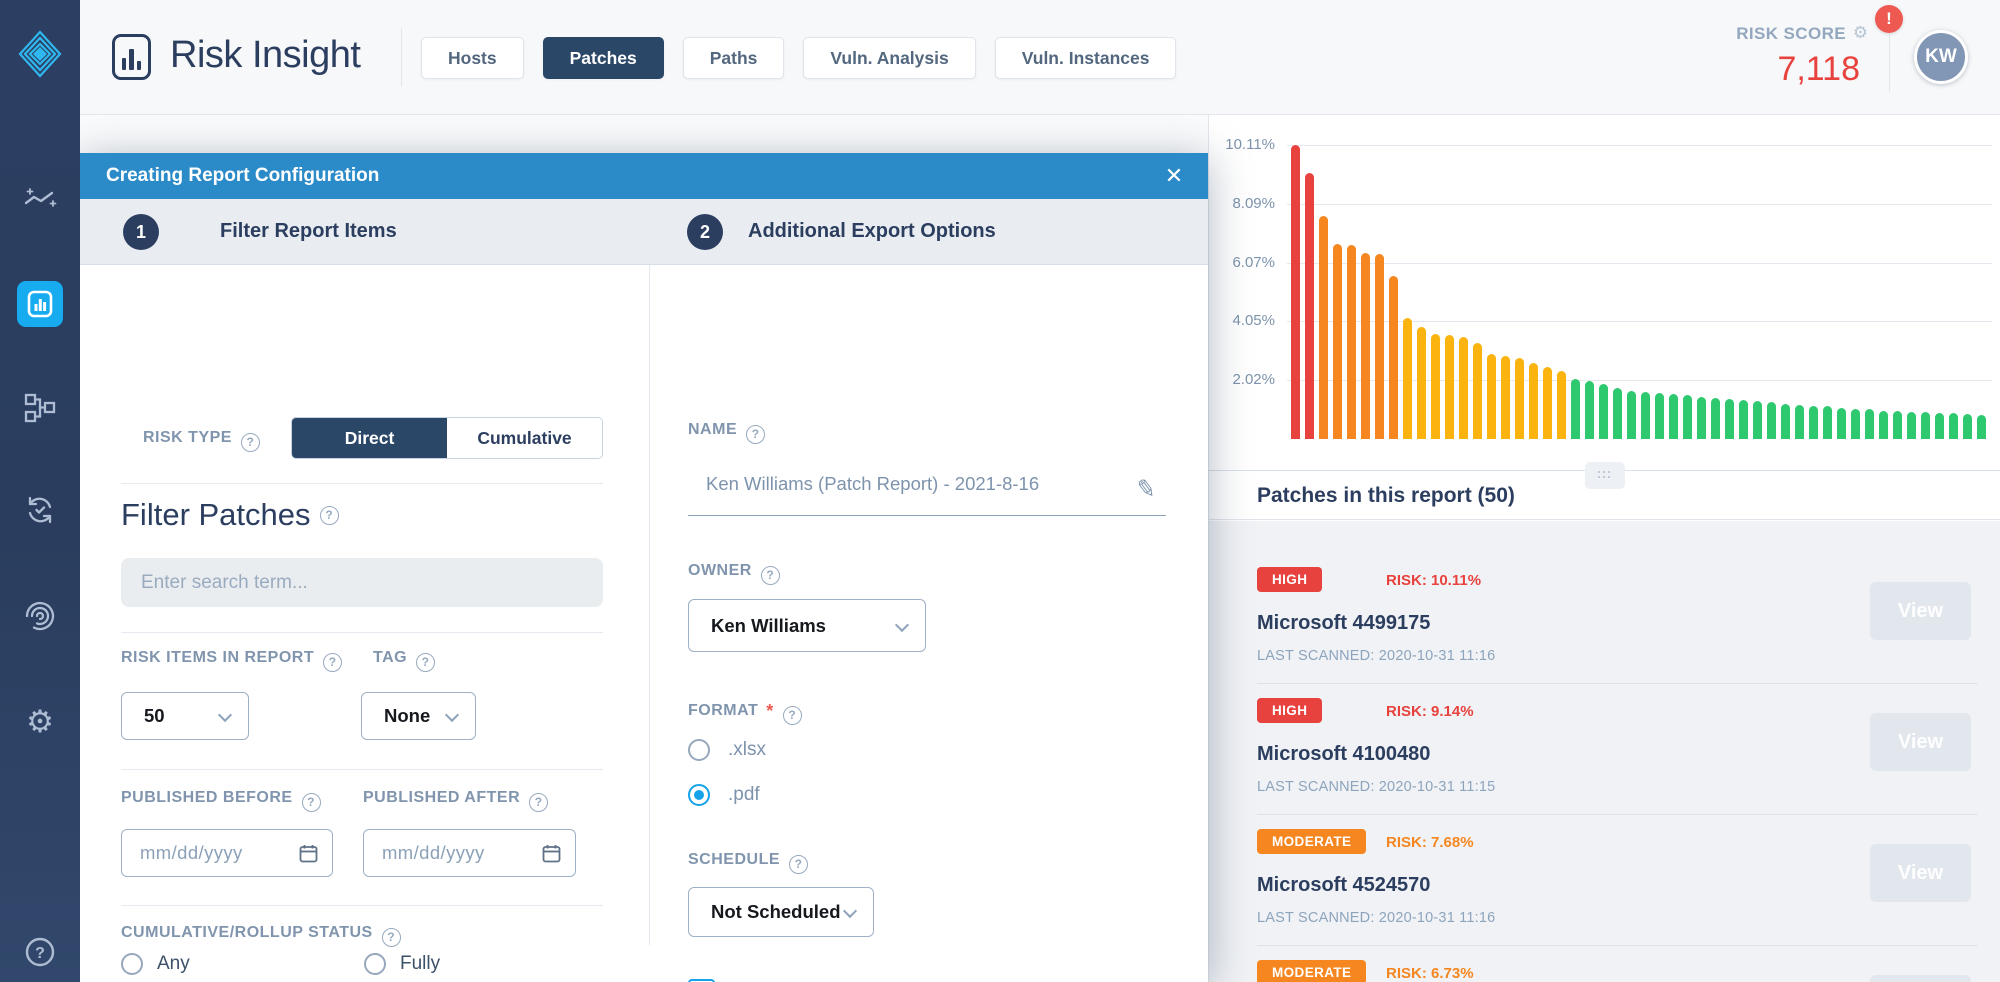 The image size is (2000, 982). What do you see at coordinates (40, 952) in the screenshot?
I see `help-icon: ?` at bounding box center [40, 952].